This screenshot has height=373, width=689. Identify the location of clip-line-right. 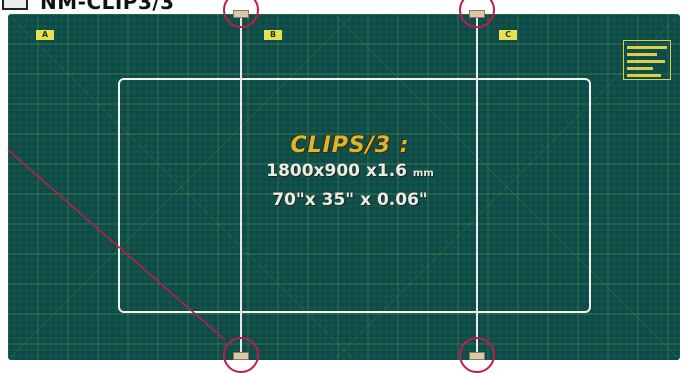
(477, 187).